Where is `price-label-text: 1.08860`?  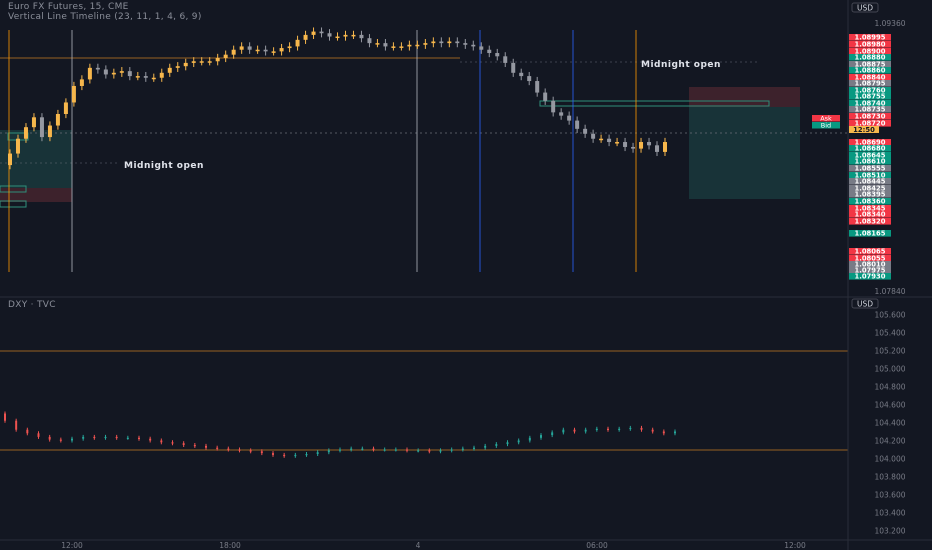
price-label-text: 1.08860 is located at coordinates (870, 71).